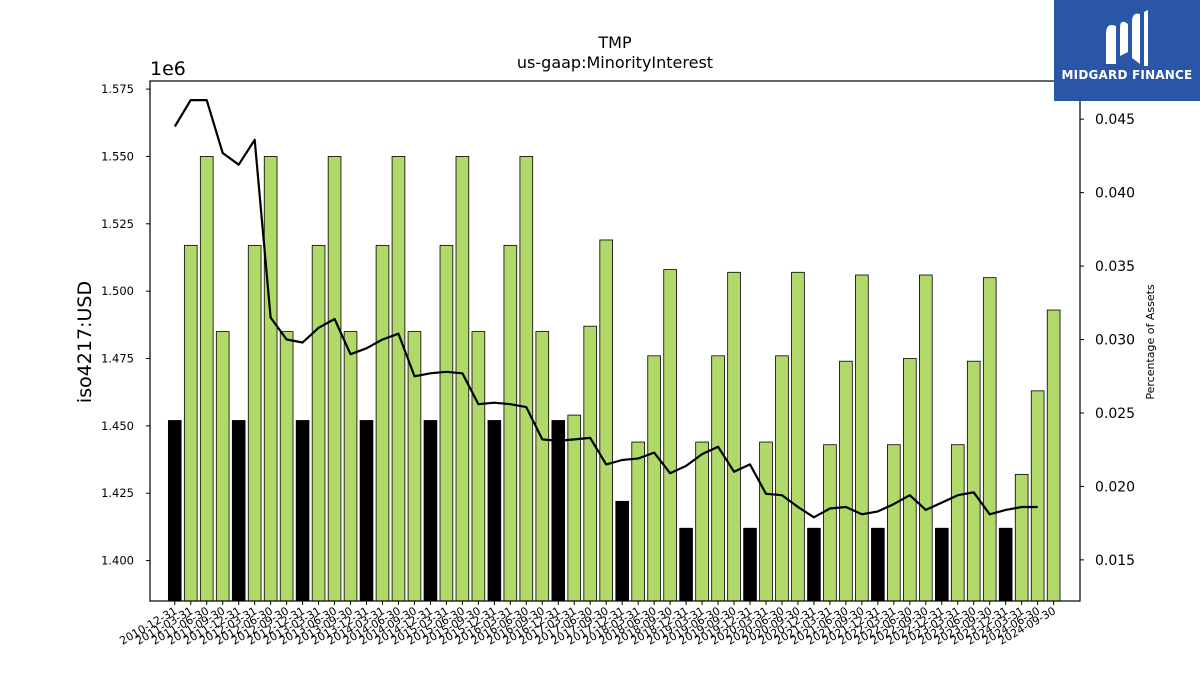  I want to click on y2-tick-label: 0.030, so click(1115, 341).